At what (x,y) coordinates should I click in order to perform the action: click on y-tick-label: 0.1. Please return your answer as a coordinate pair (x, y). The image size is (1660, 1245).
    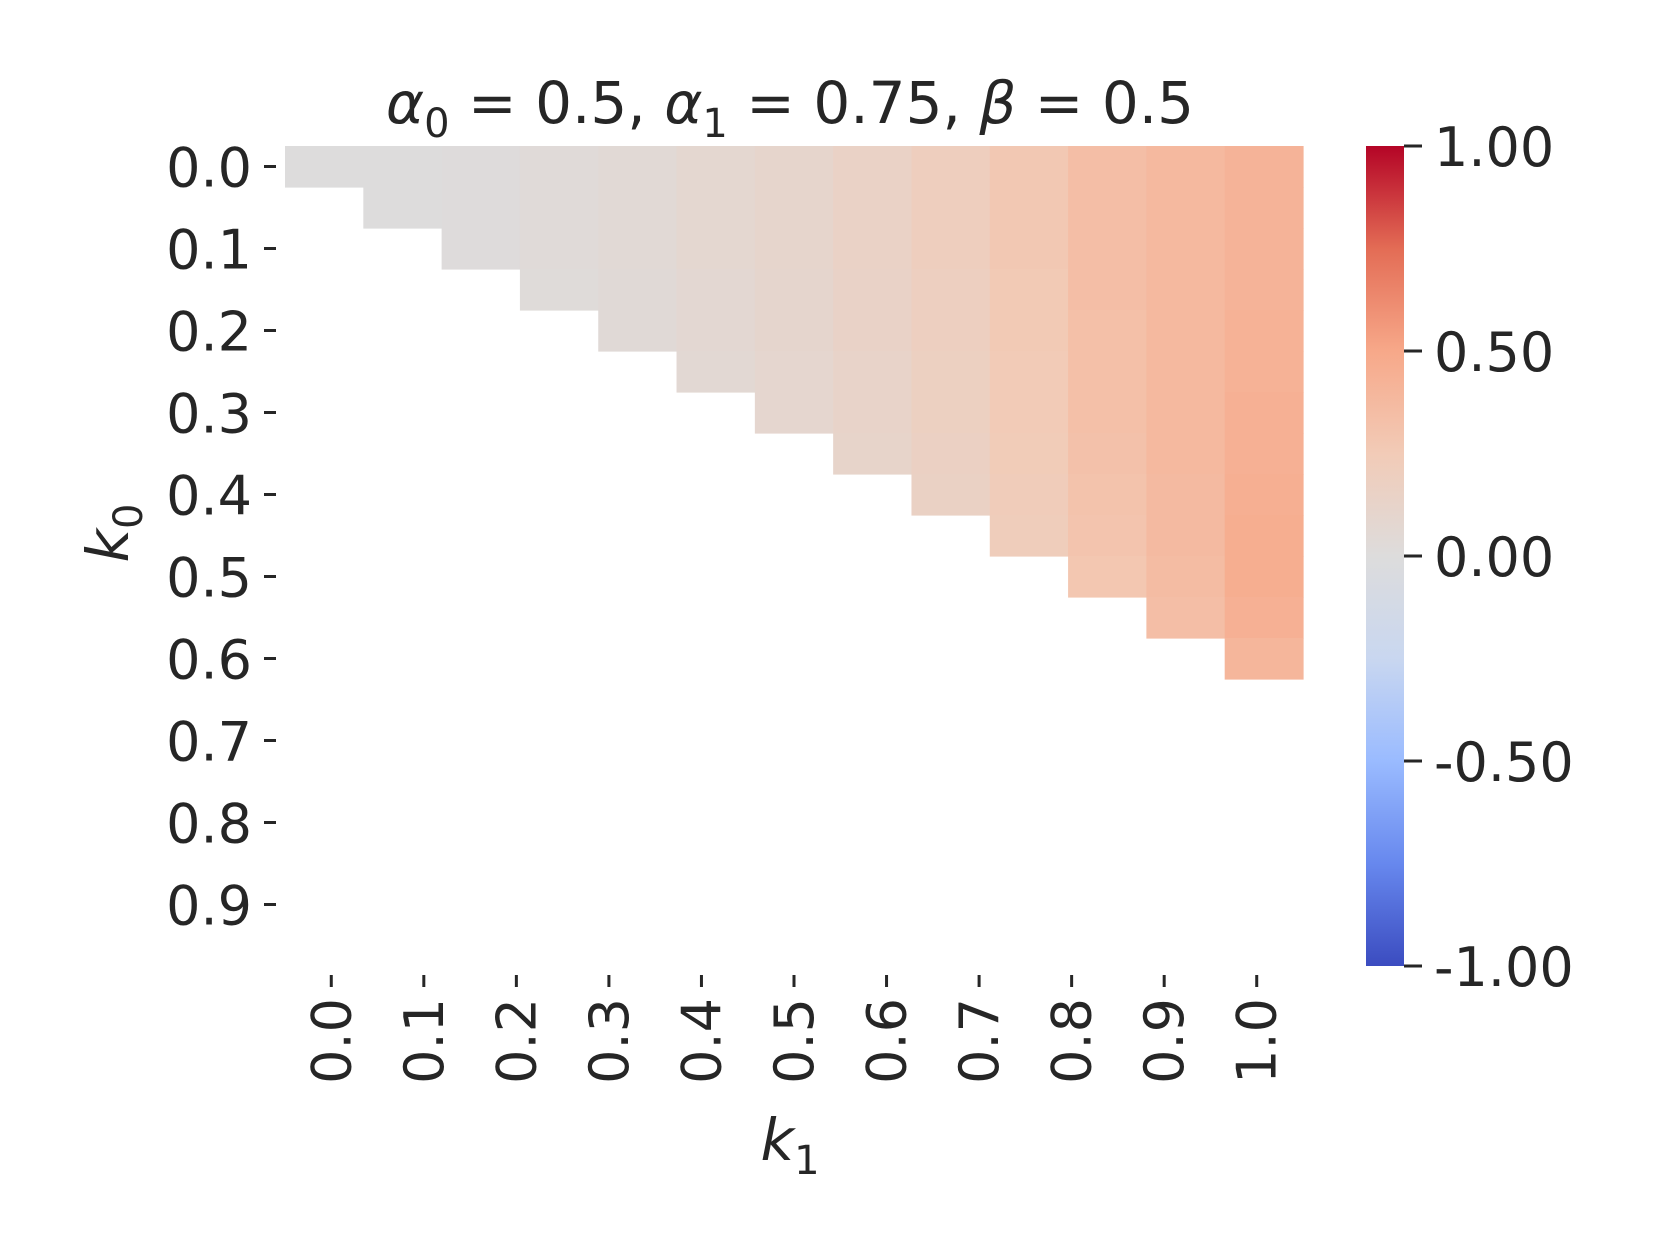
    Looking at the image, I should click on (209, 250).